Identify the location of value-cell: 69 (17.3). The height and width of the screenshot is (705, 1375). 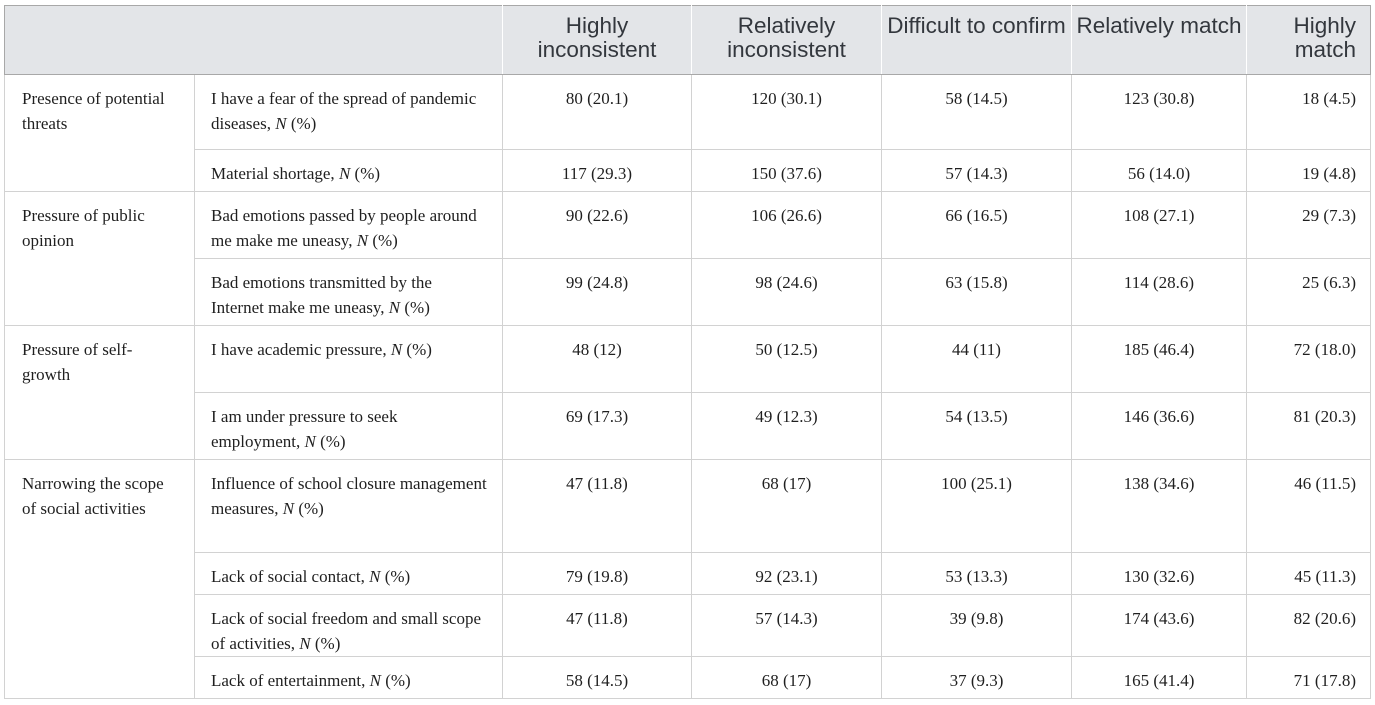
(597, 426).